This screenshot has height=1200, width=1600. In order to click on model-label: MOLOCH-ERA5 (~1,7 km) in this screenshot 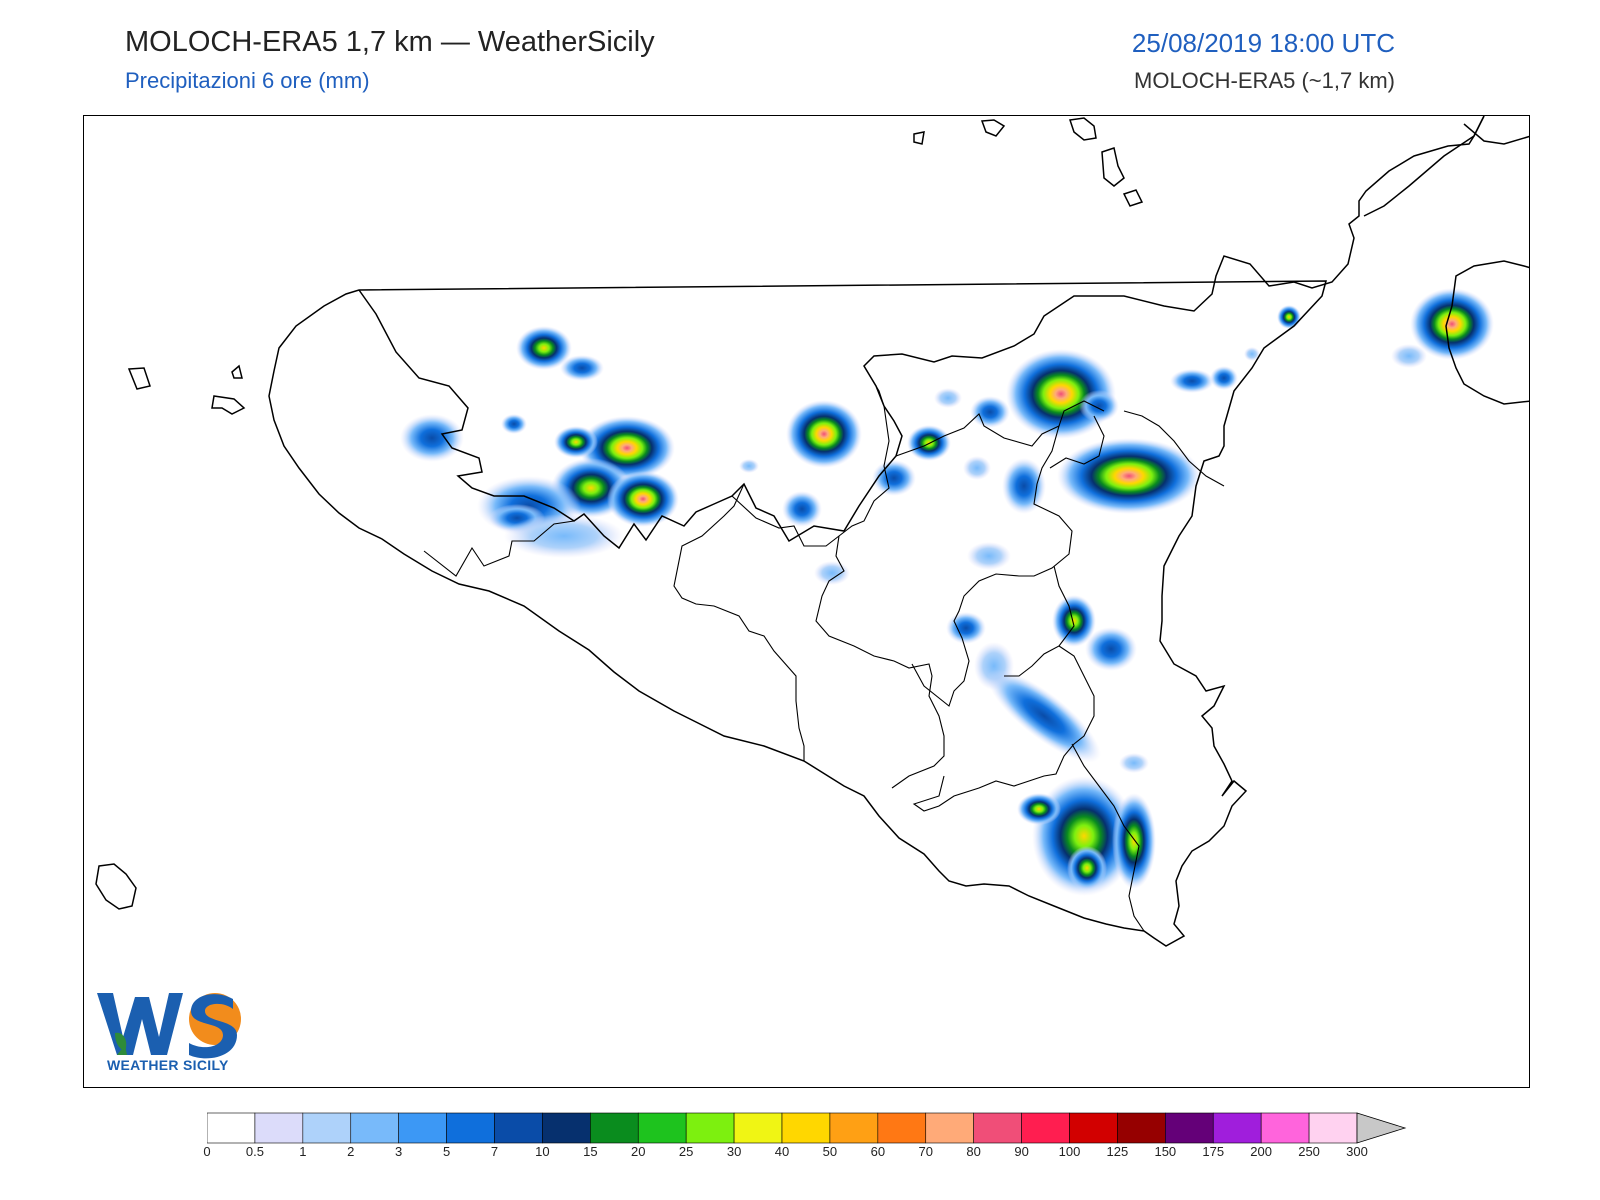, I will do `click(1264, 80)`.